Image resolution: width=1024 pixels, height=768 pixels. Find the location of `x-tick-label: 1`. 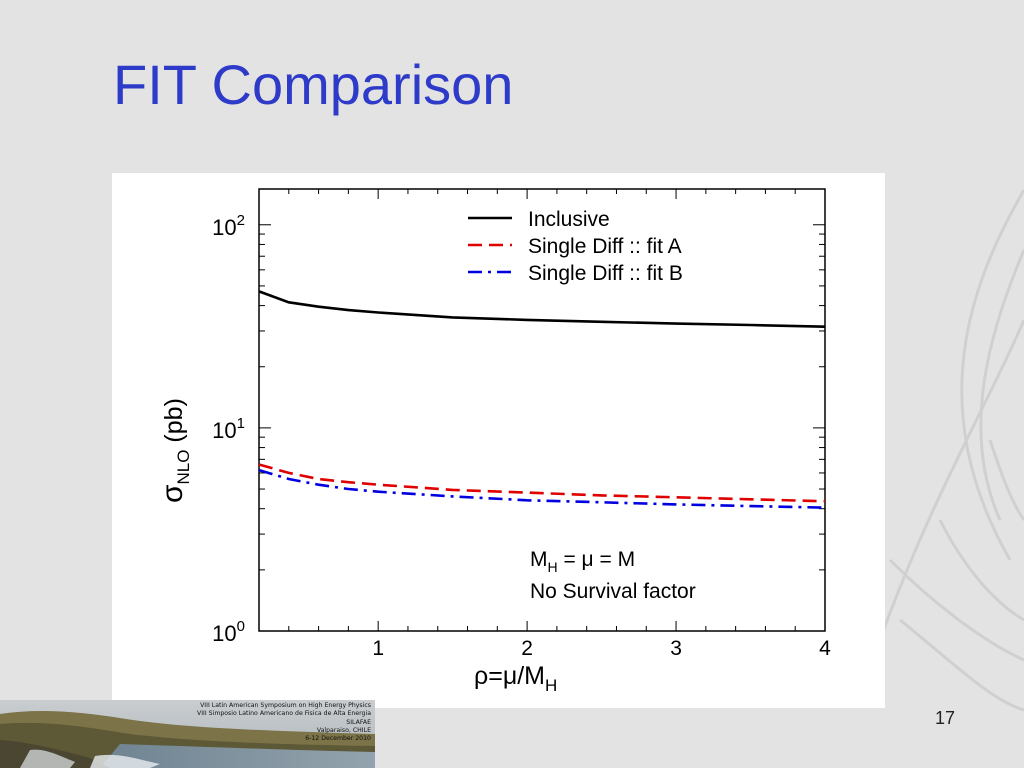

x-tick-label: 1 is located at coordinates (378, 648).